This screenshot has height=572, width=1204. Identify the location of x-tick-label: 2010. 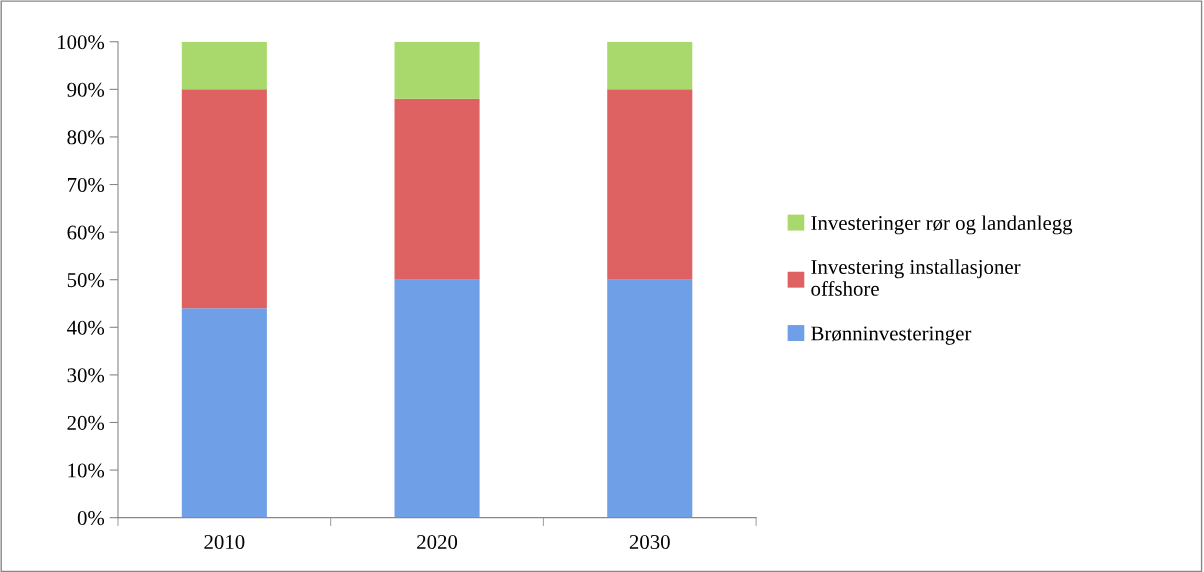
(224, 541).